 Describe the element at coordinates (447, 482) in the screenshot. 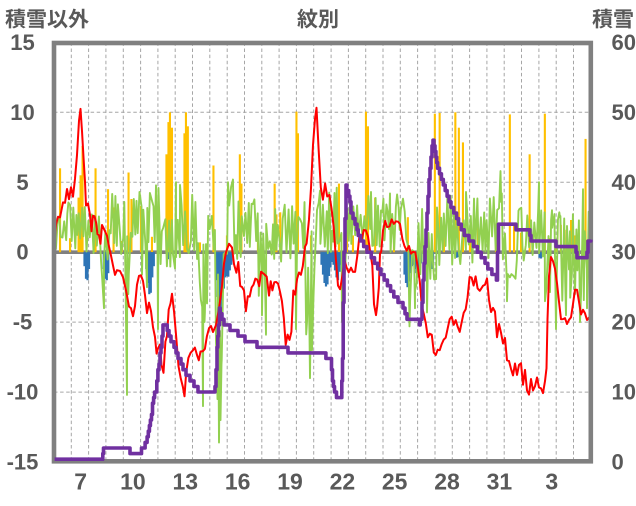

I see `svg-text: 28` at that location.